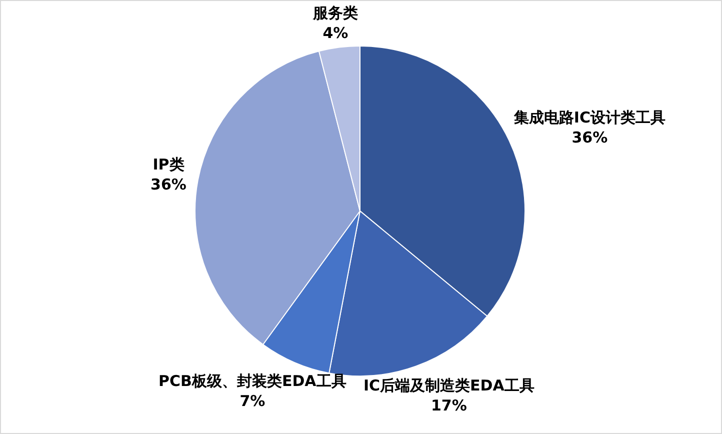 The image size is (722, 434). Describe the element at coordinates (253, 401) in the screenshot. I see `data-label: 7%` at that location.